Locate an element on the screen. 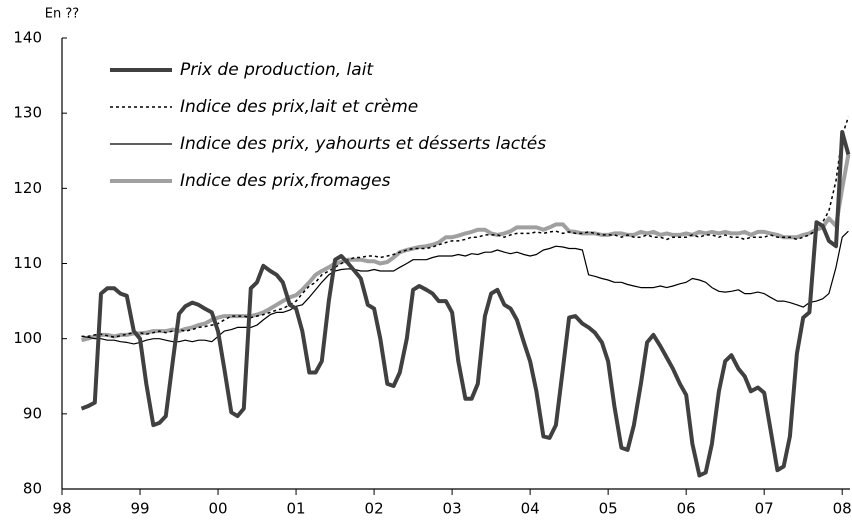  x-tick-label: 06 is located at coordinates (686, 509).